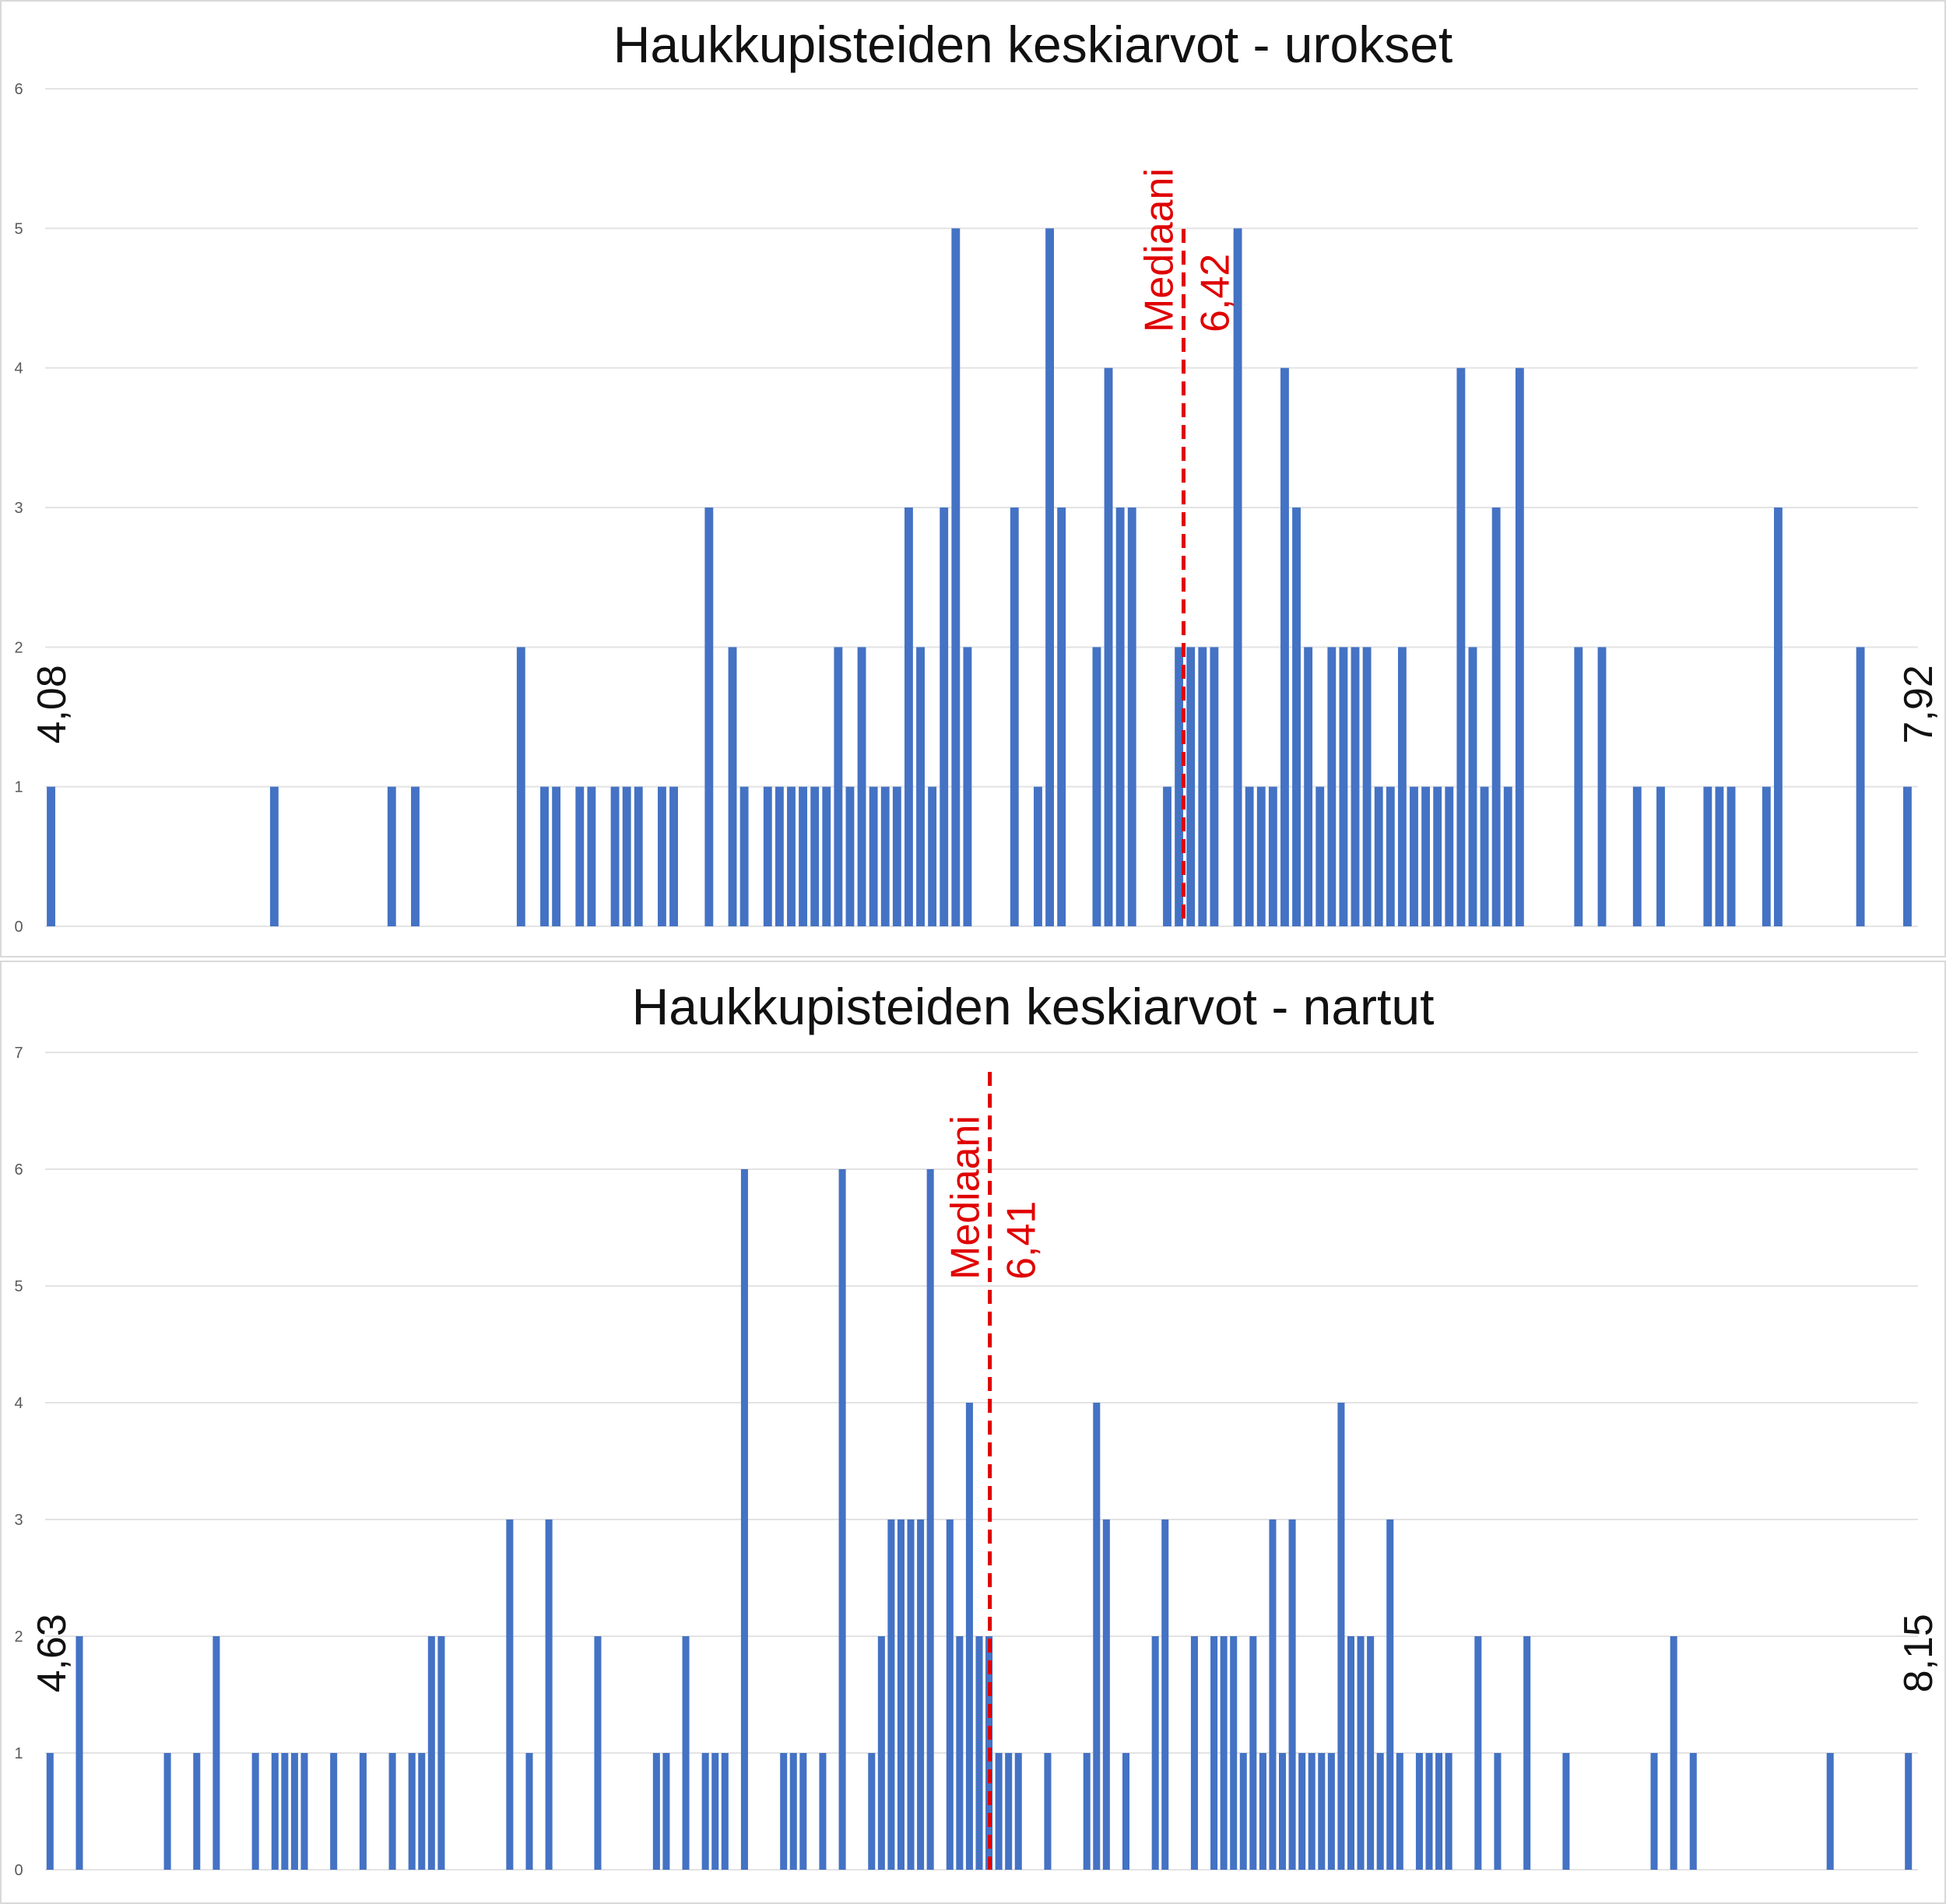  I want to click on range-min-label: 4,63, so click(52, 1653).